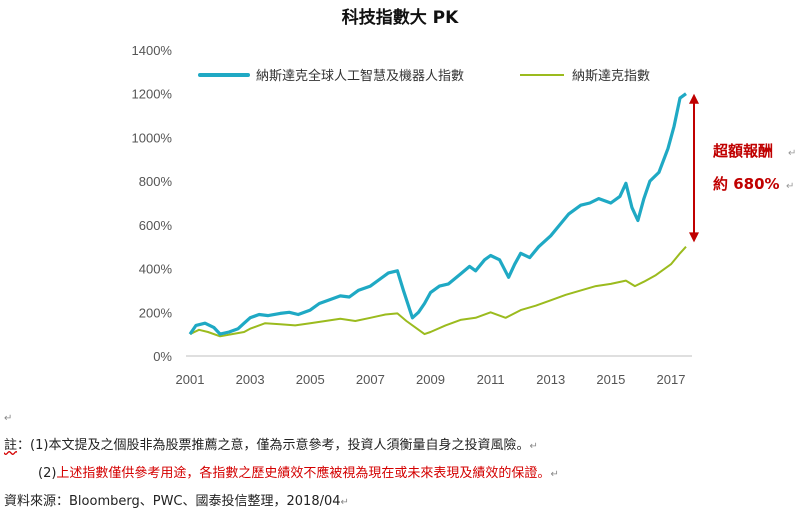 The width and height of the screenshot is (800, 516). Describe the element at coordinates (694, 98) in the screenshot. I see `annotation-arrowhead-up` at that location.